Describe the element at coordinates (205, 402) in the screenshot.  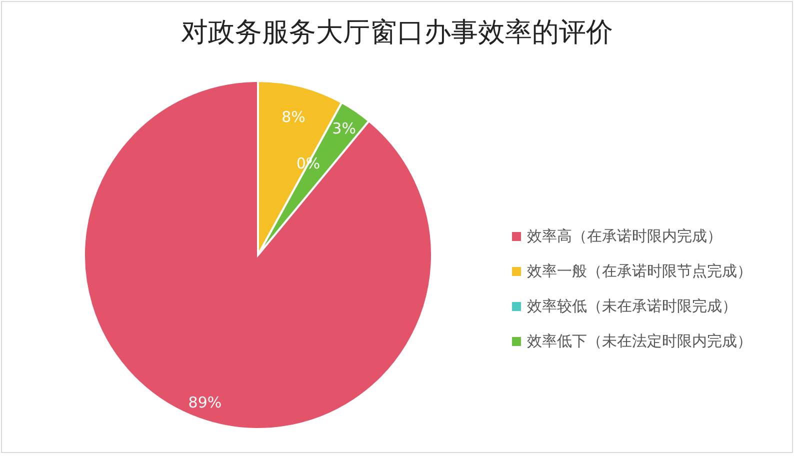
I see `data-label: 89%` at that location.